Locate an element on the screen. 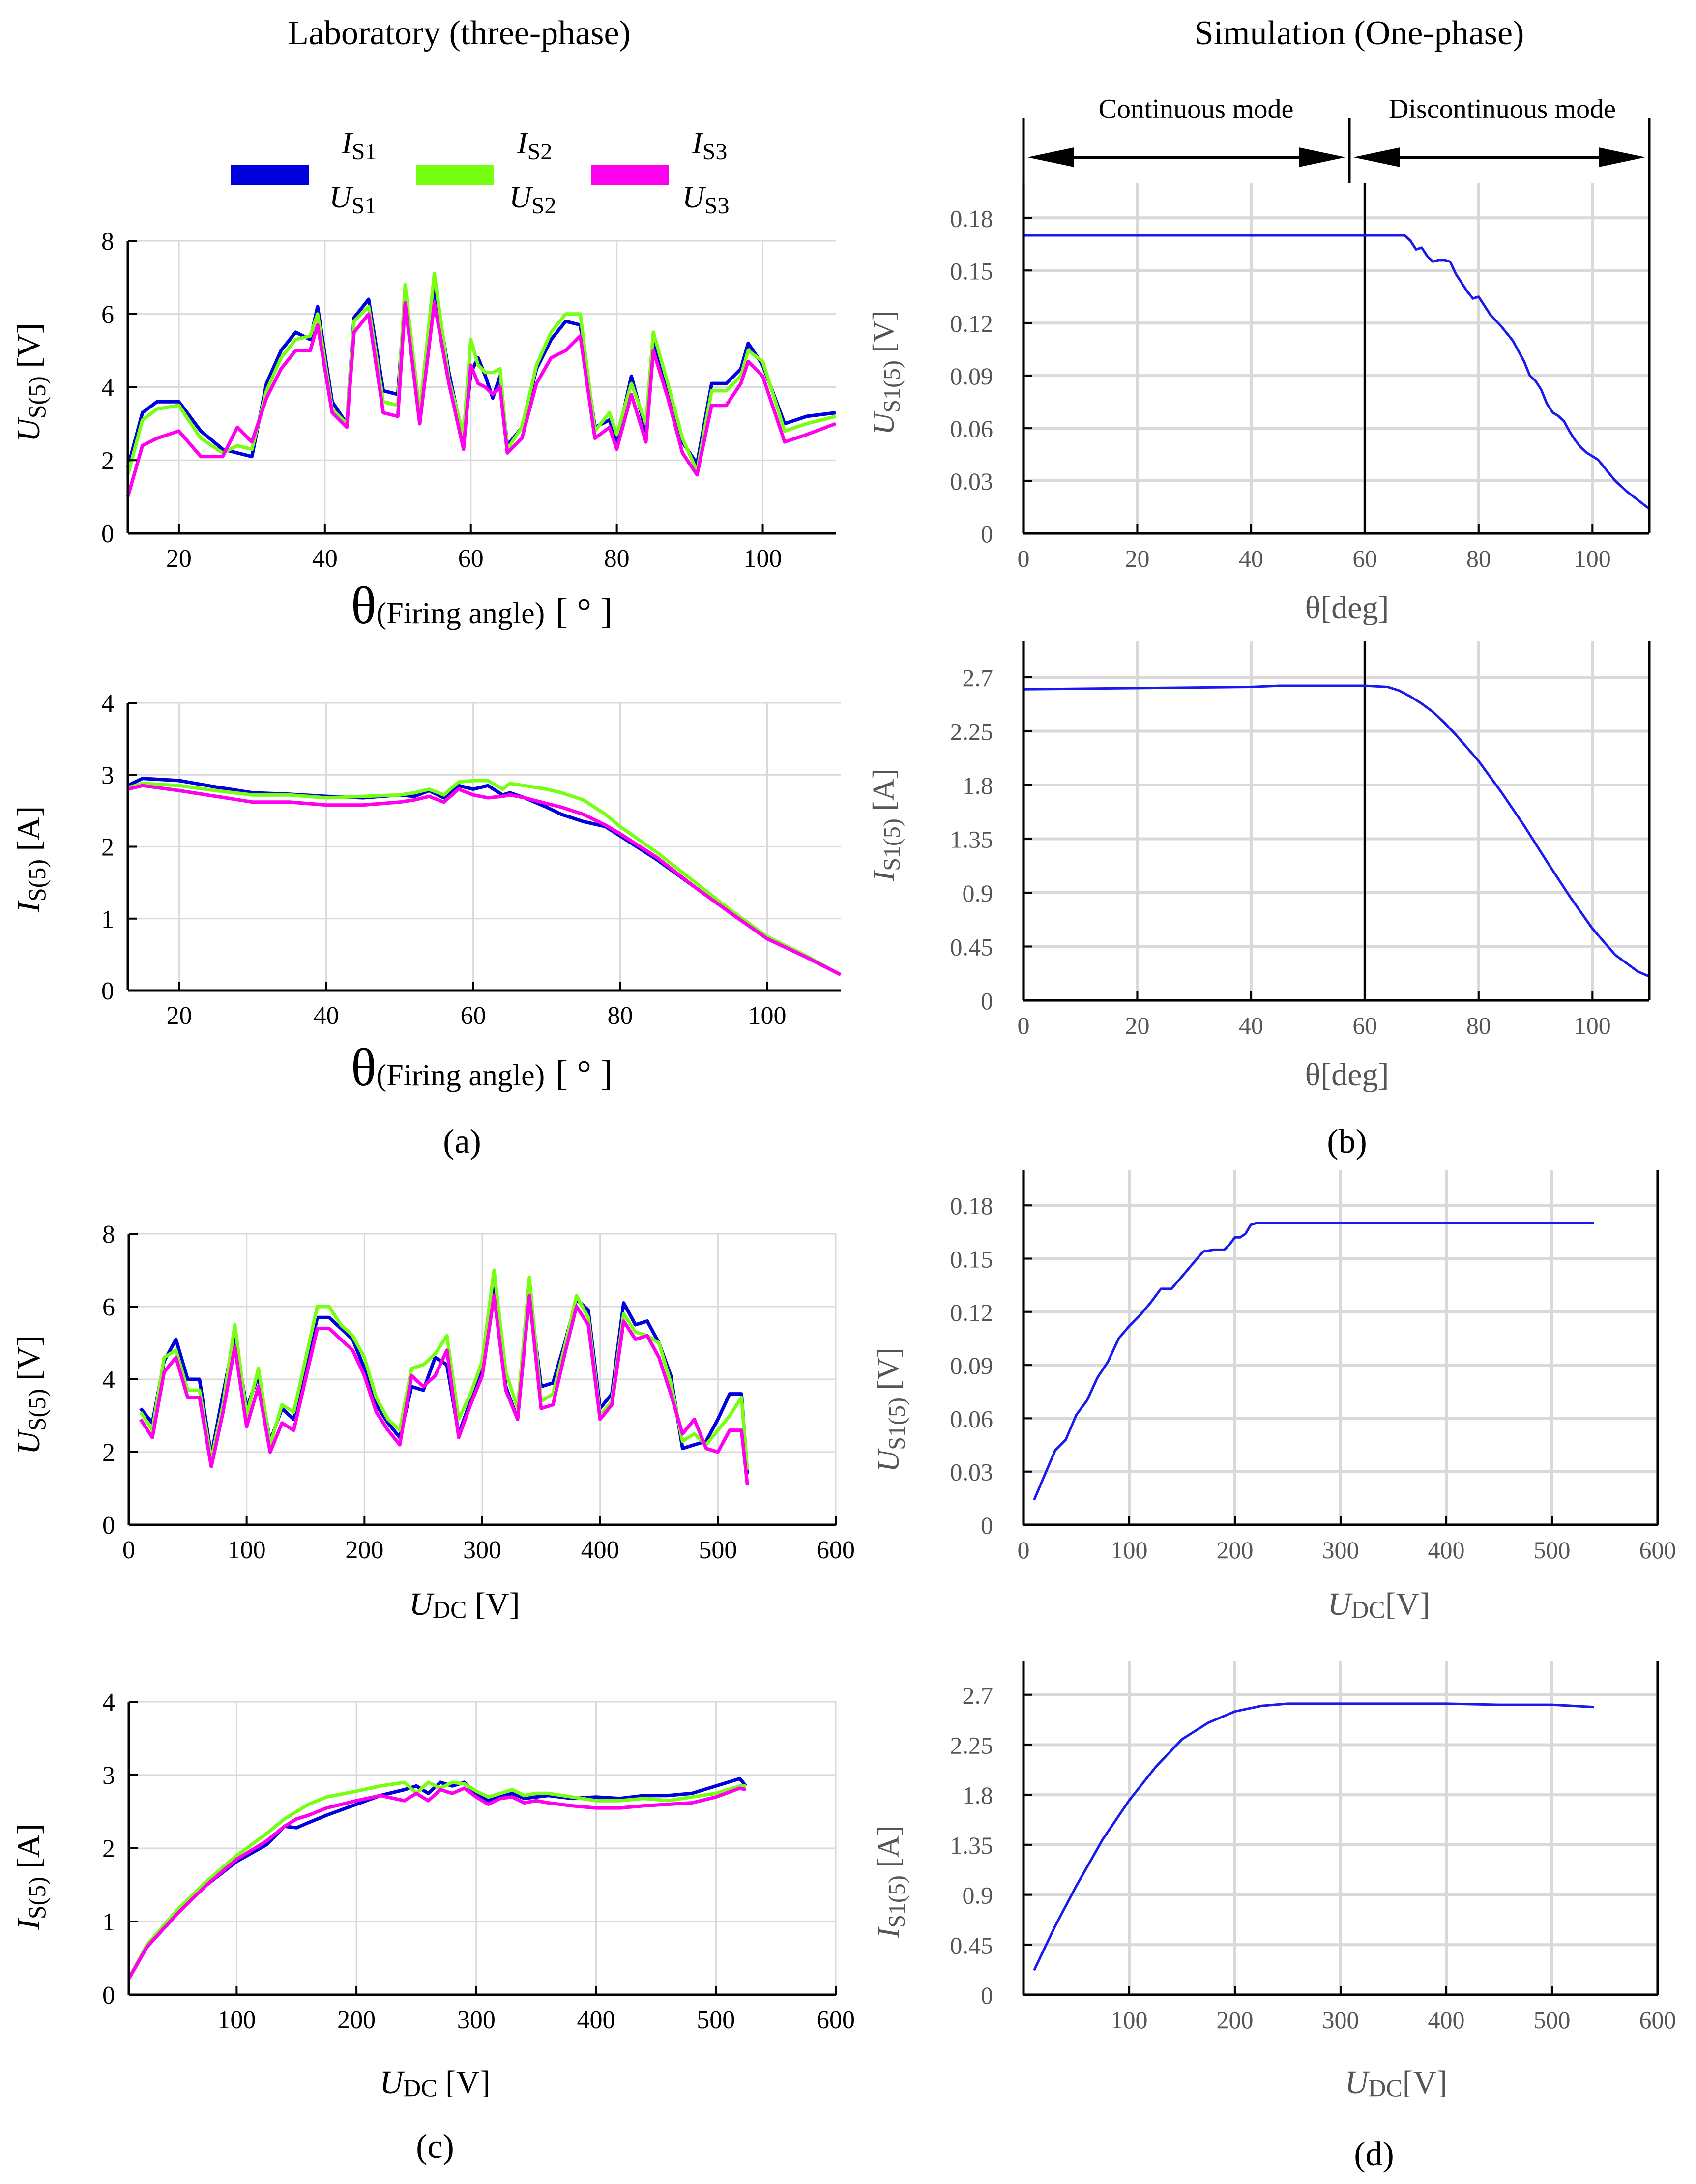 The width and height of the screenshot is (1696, 2184). continuous-arrowhead-right is located at coordinates (1322, 157).